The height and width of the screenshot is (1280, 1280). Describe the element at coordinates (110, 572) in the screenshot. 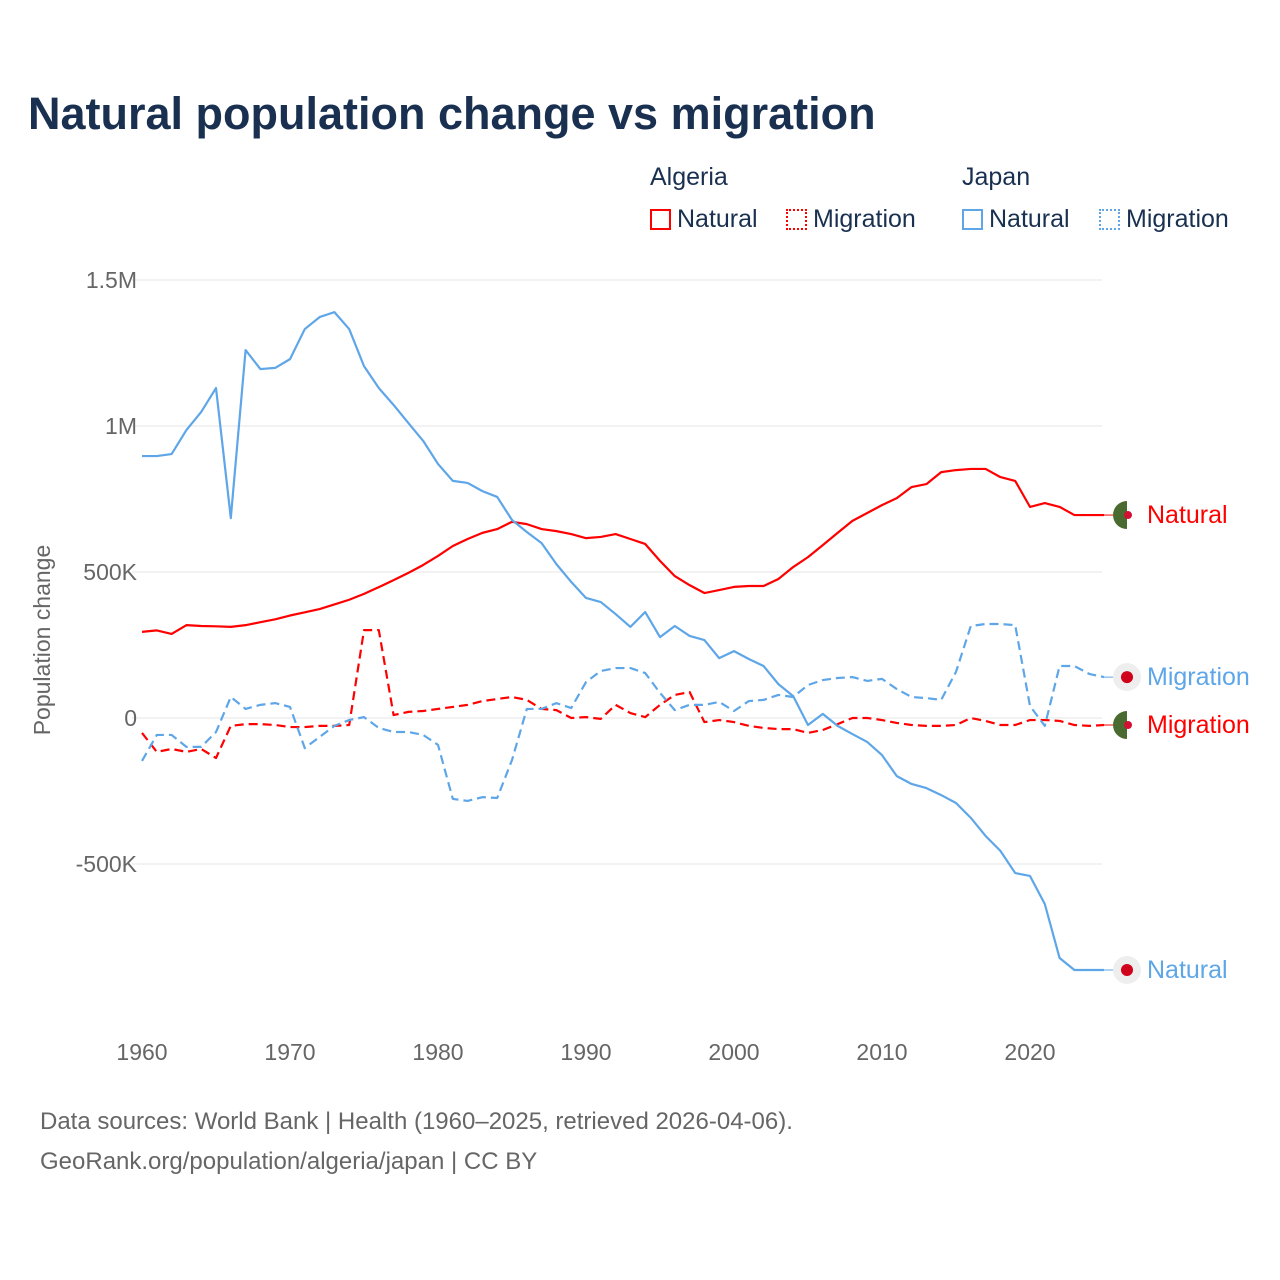

I see `y-tick-label: 500K` at that location.